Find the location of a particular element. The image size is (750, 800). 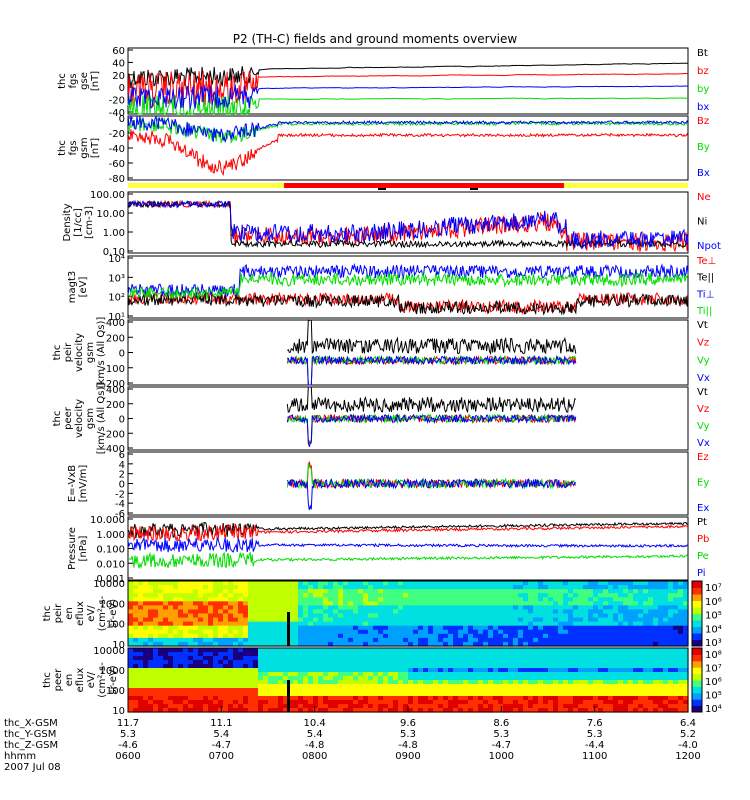

legend-peer_velocity-Vx: Vx is located at coordinates (703, 443).